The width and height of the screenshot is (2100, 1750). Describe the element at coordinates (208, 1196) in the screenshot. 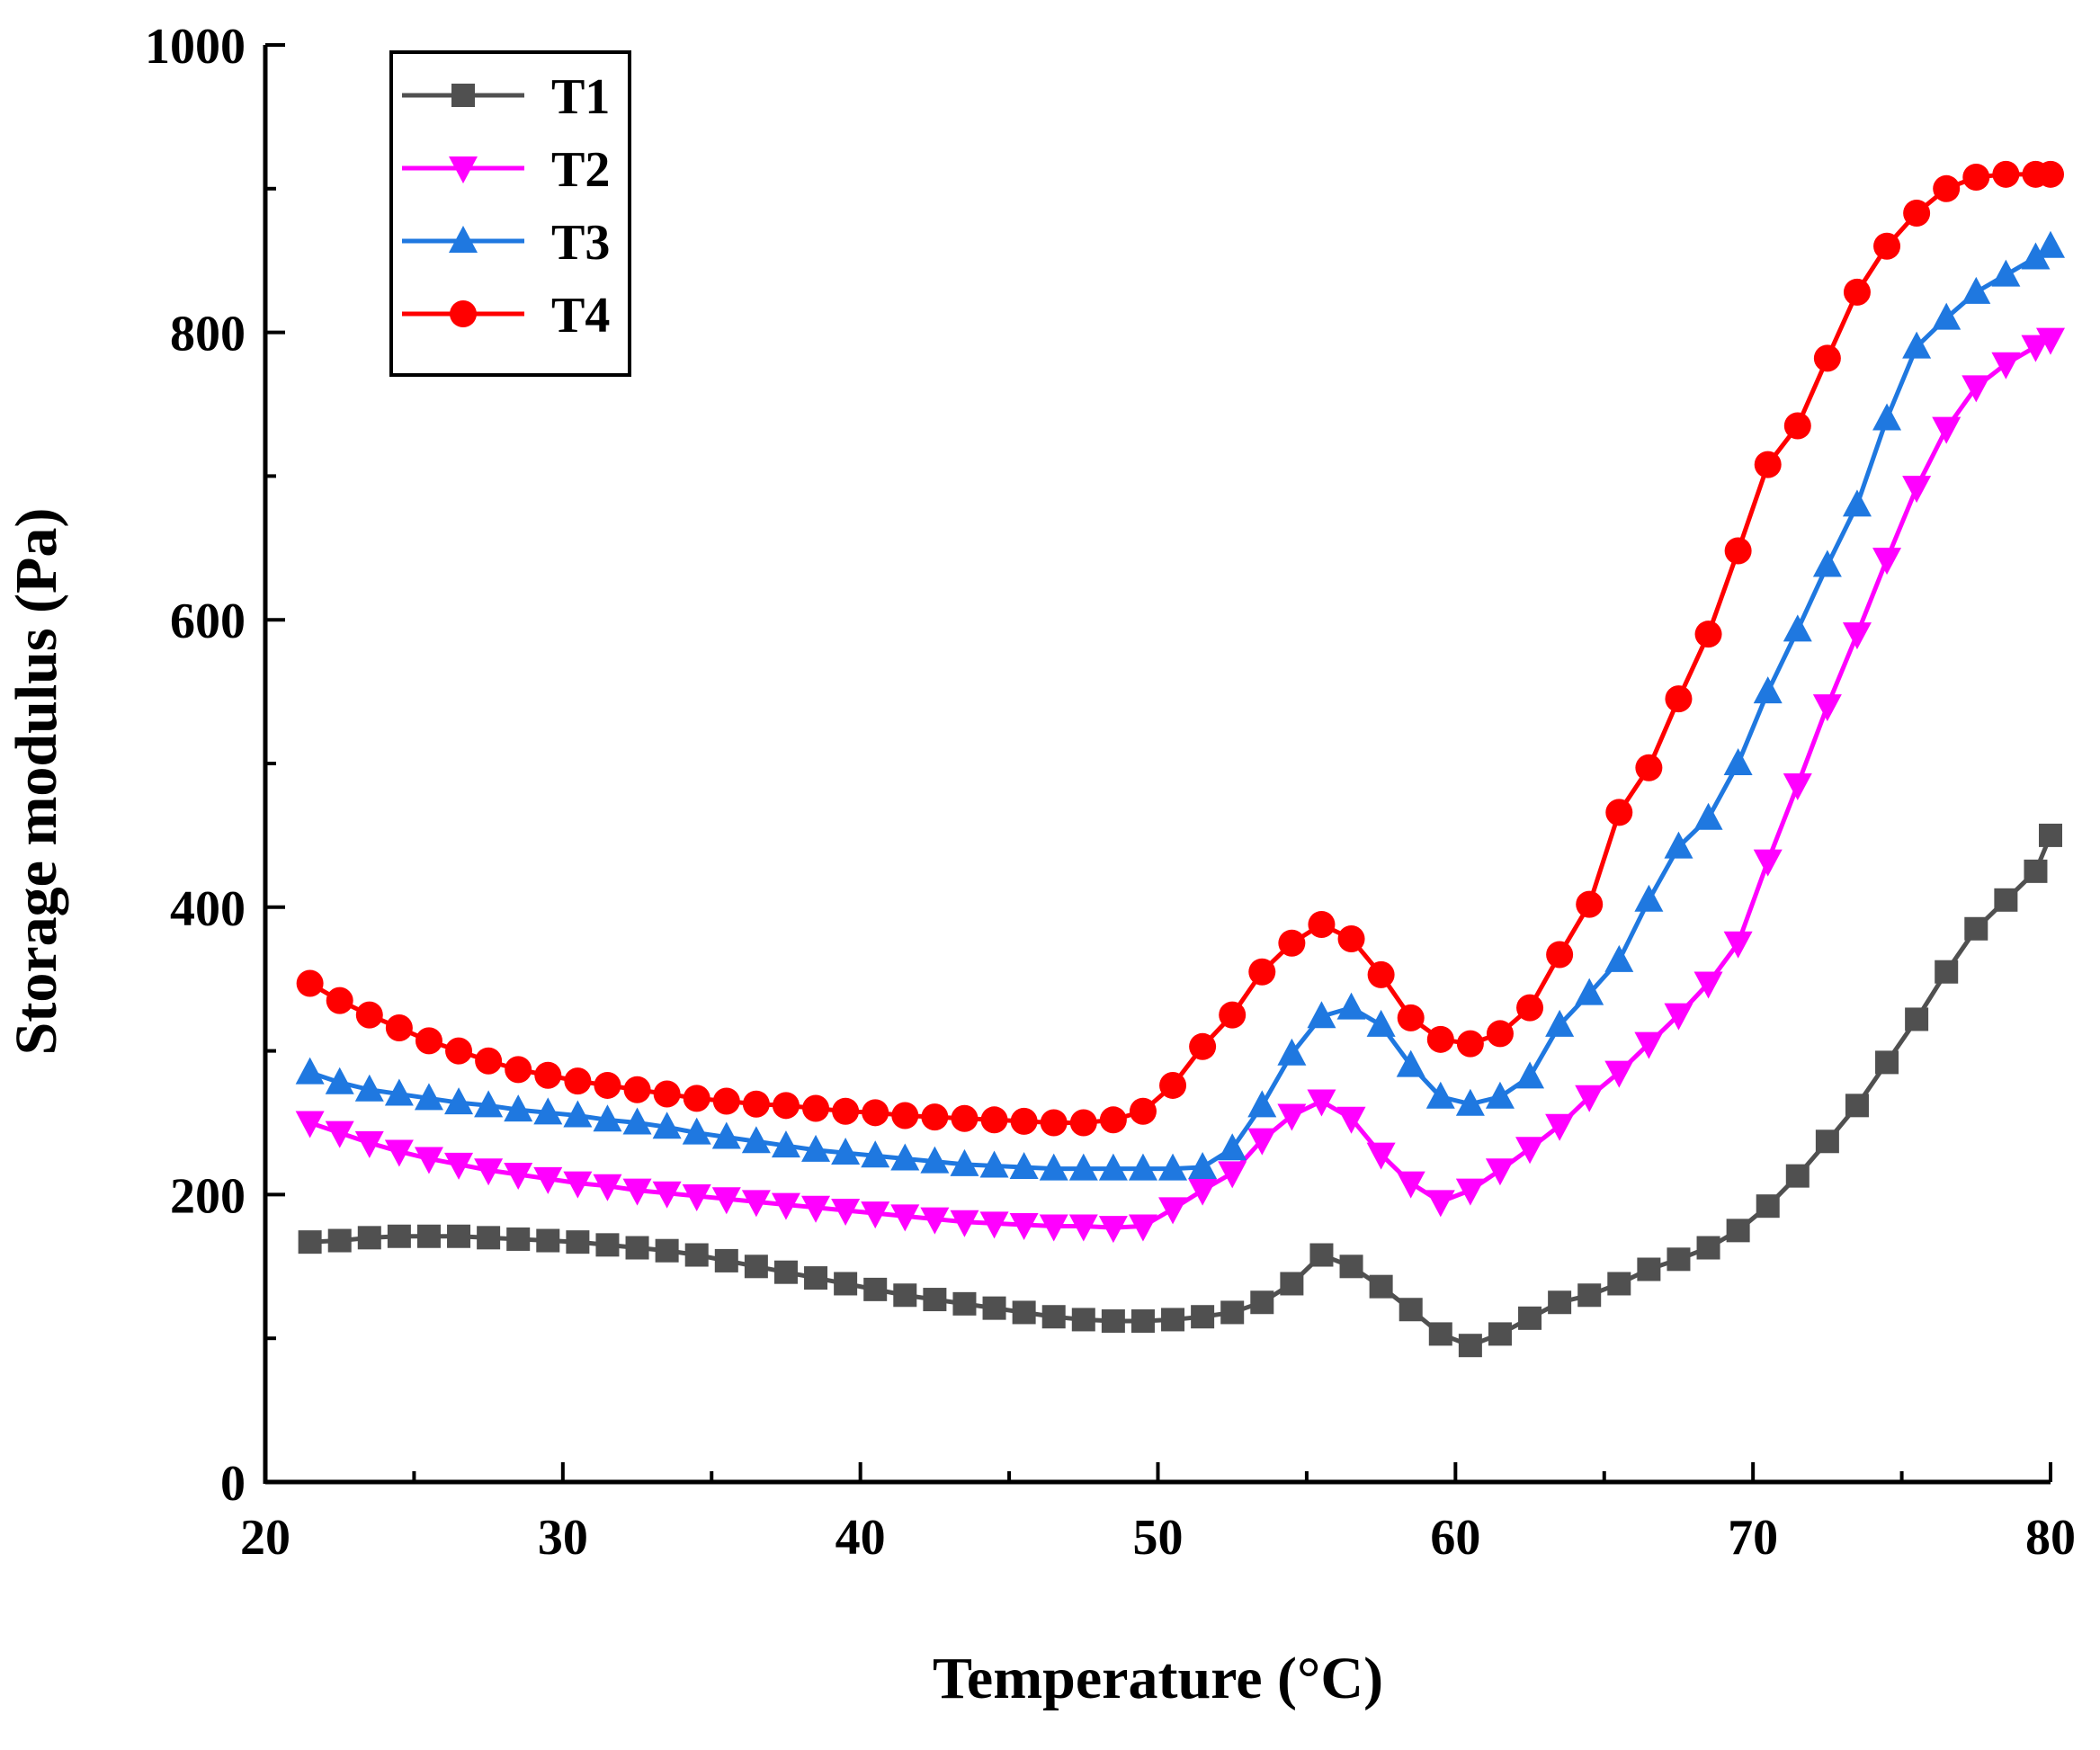

I see `y-tick-label-1: 200` at that location.